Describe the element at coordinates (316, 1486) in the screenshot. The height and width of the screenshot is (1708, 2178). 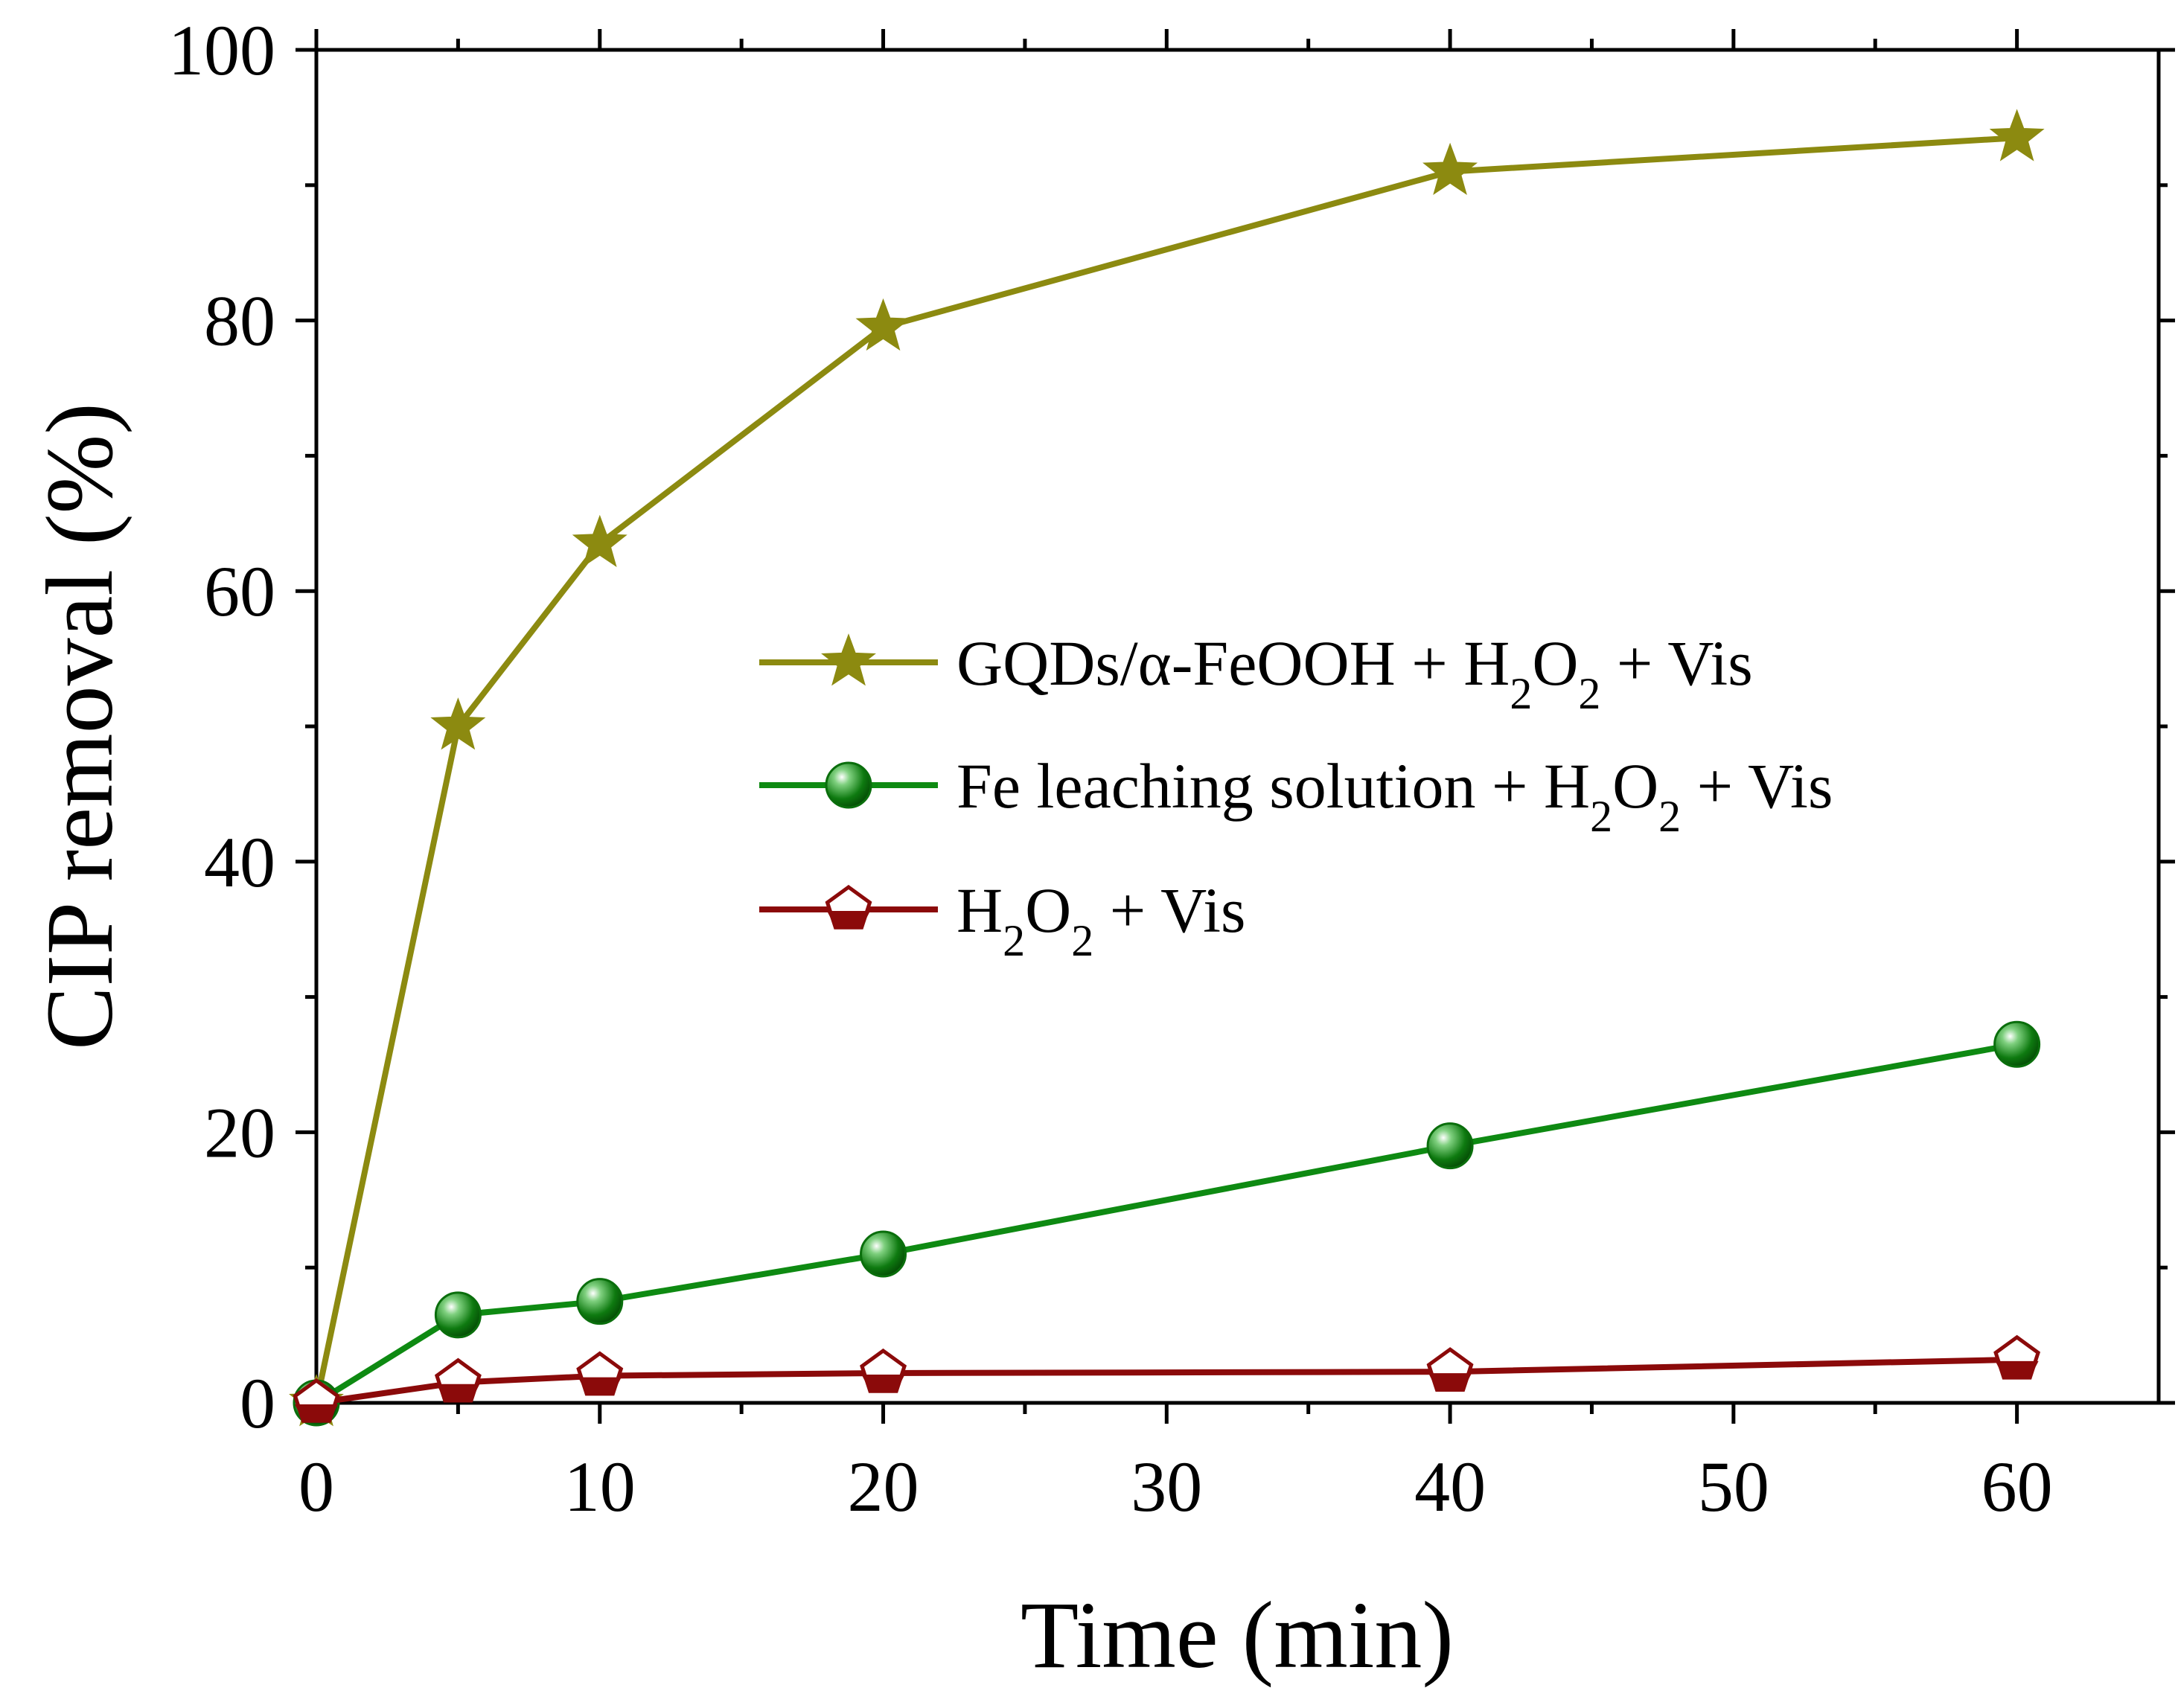
I see `x-tick-label: 0` at that location.